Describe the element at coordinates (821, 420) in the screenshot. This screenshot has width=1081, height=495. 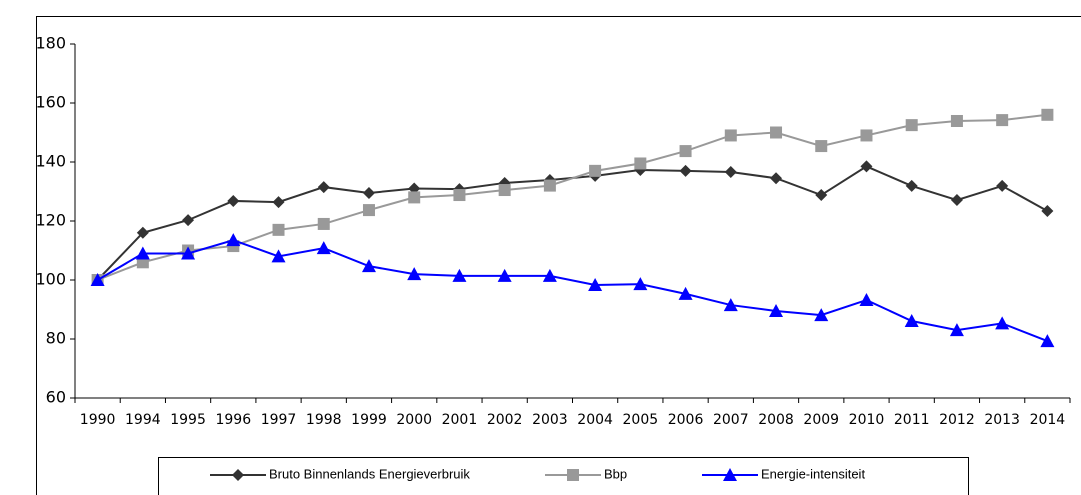
I see `x-tick-label: 2009` at that location.